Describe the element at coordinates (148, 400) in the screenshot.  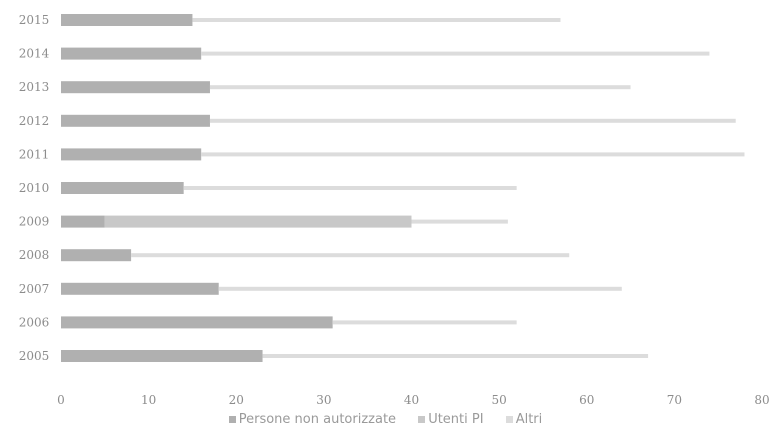
I see `x-tick-label: 10` at that location.